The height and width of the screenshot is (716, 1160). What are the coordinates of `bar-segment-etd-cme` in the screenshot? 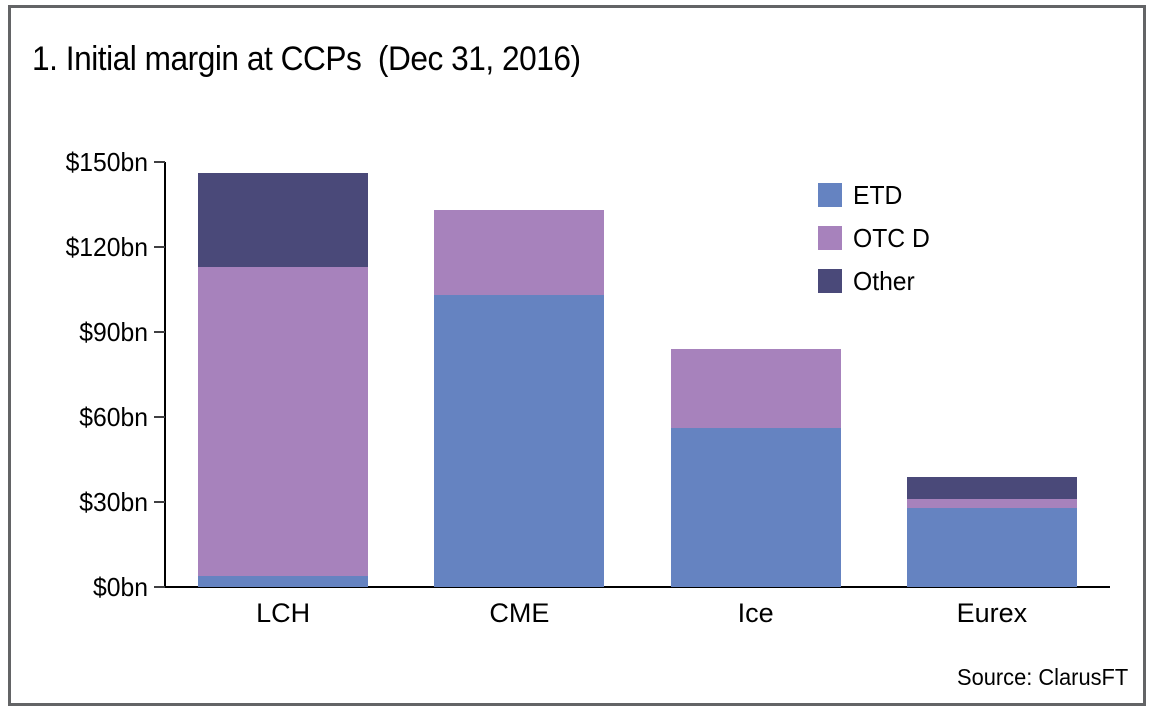 It's located at (519, 441).